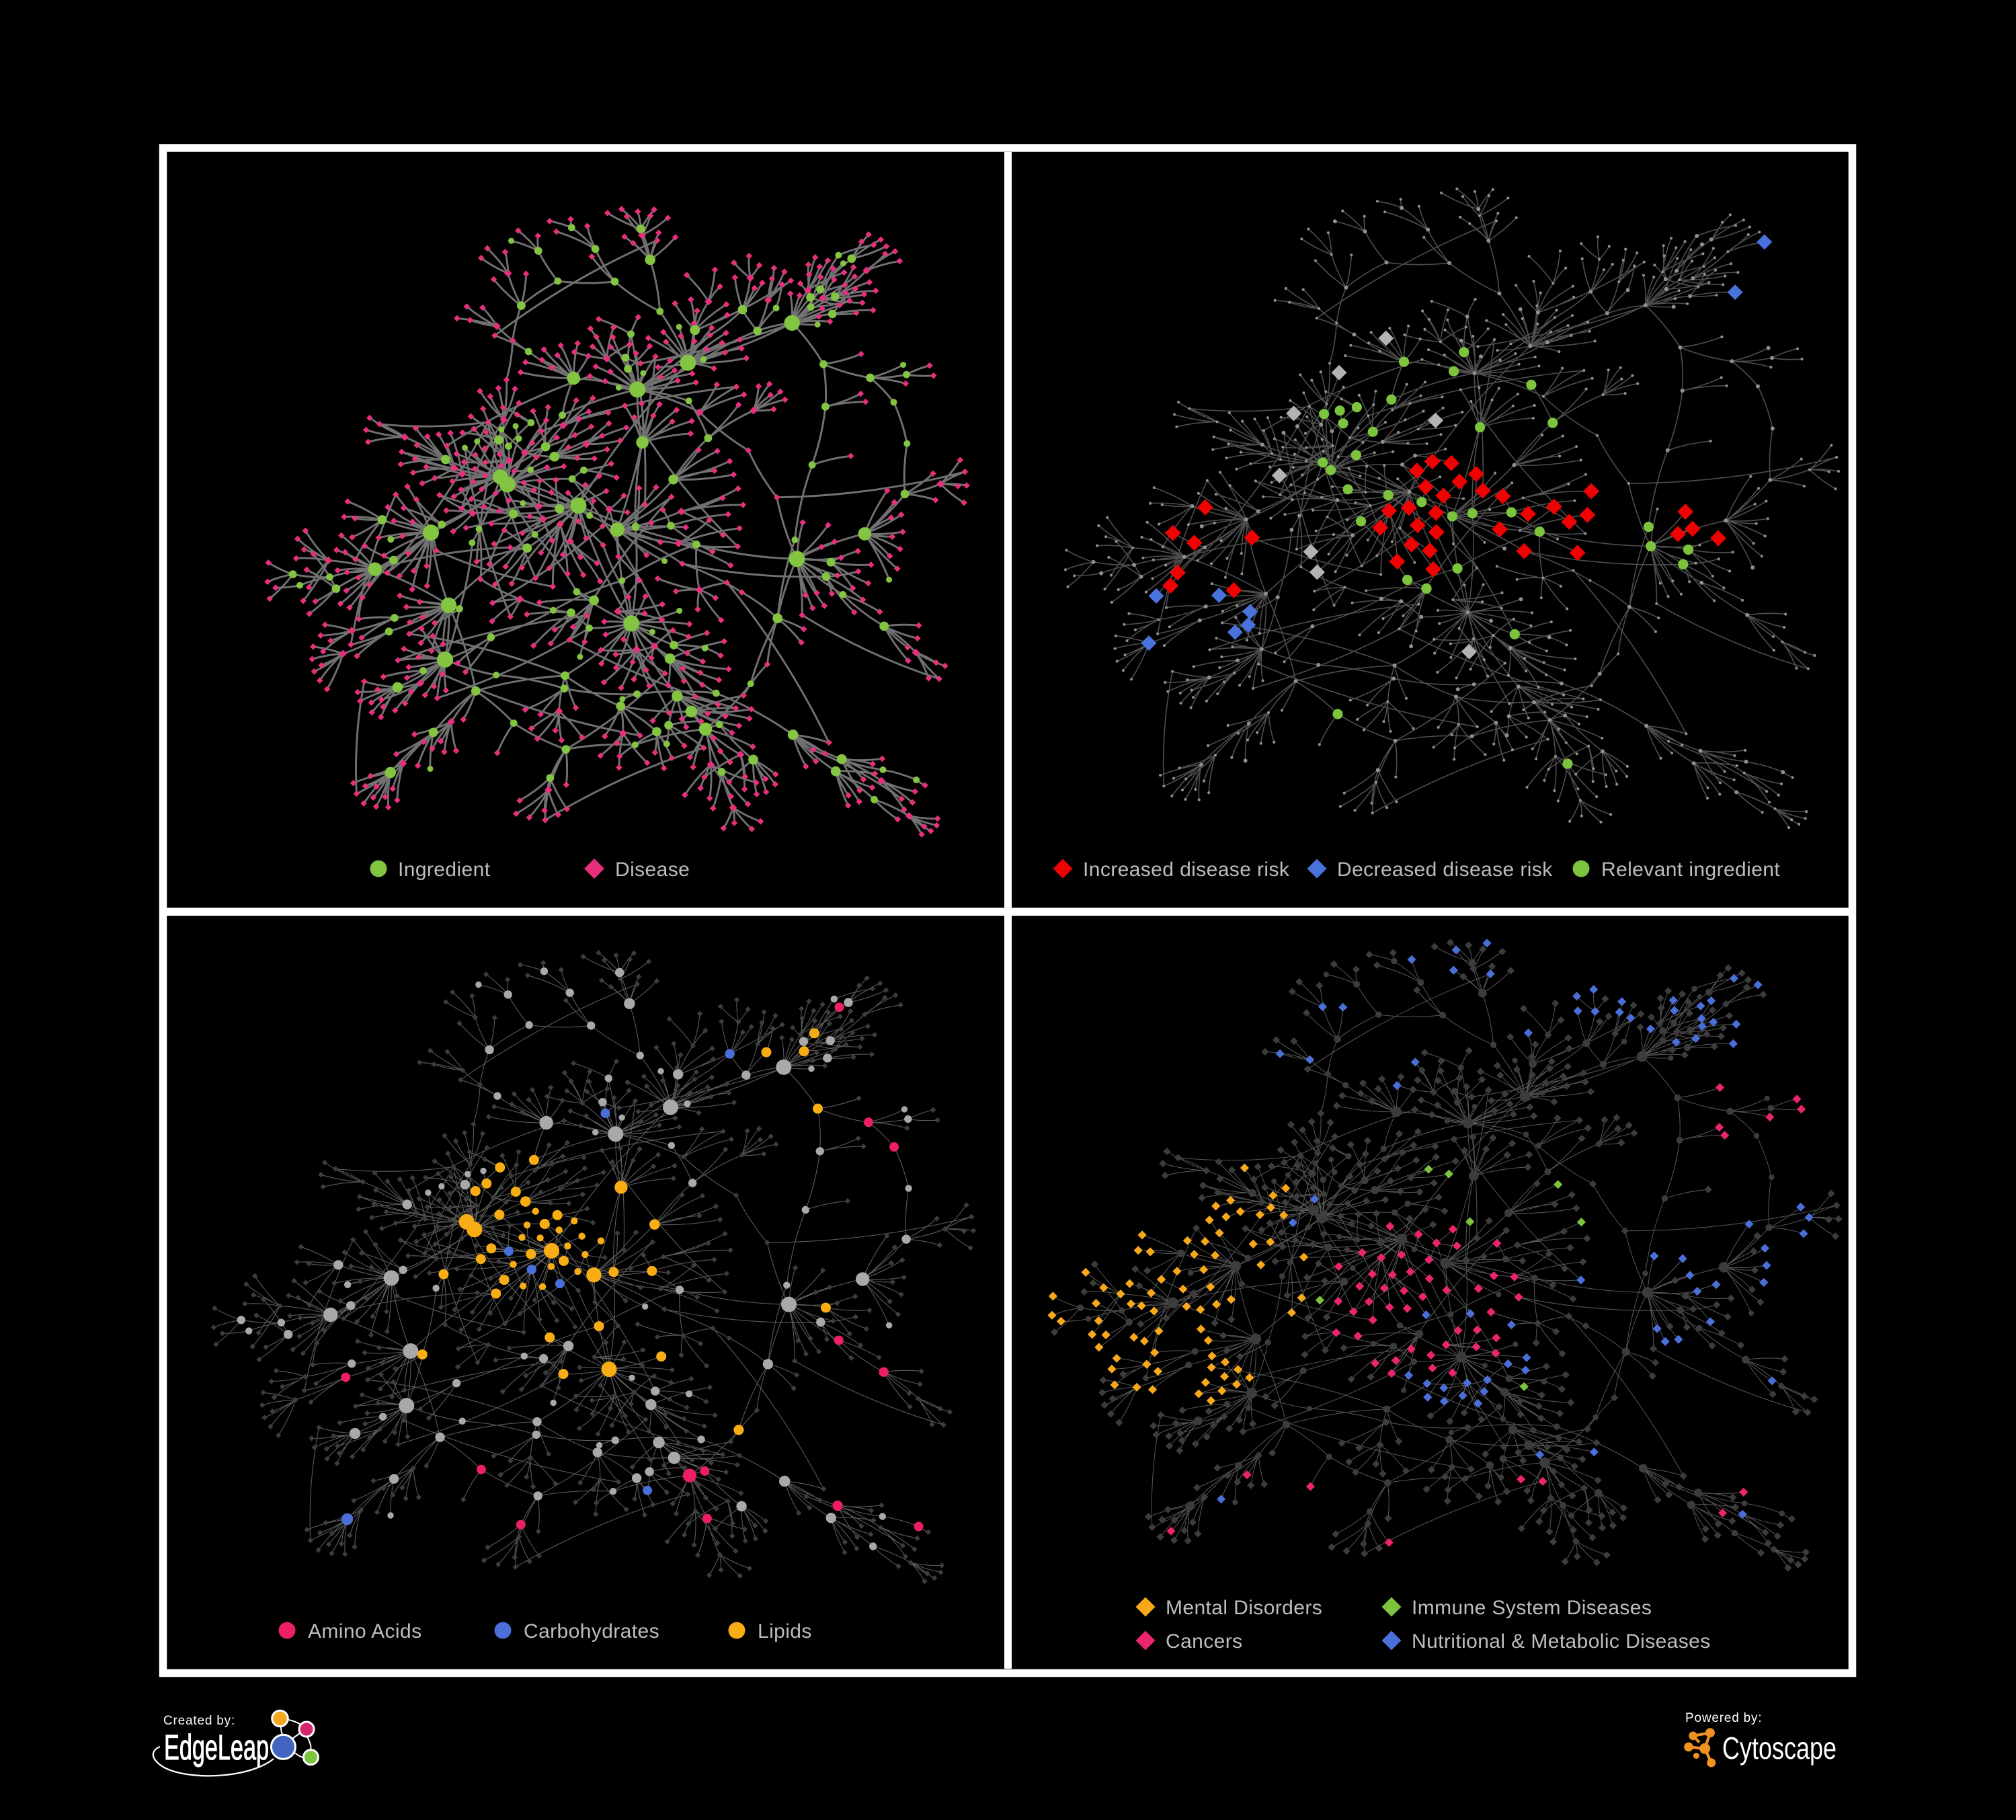  Describe the element at coordinates (1186, 870) in the screenshot. I see `svg-text: Increased disease risk` at that location.